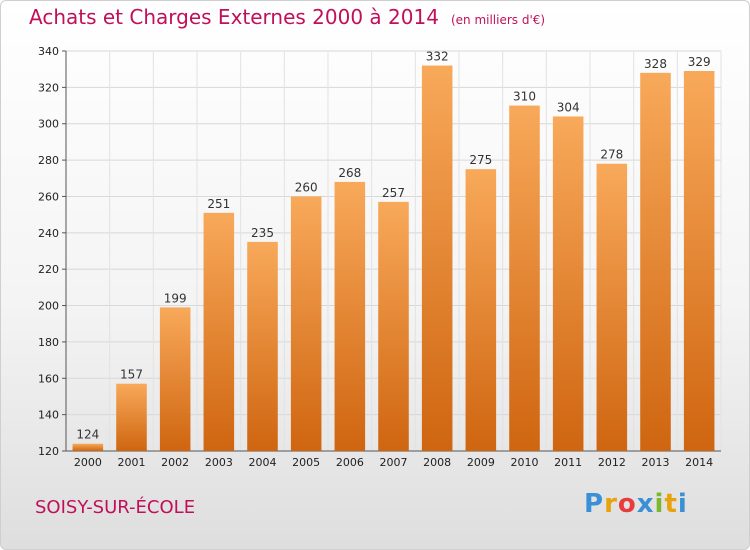  Describe the element at coordinates (175, 298) in the screenshot. I see `data-label-2002: 199` at that location.